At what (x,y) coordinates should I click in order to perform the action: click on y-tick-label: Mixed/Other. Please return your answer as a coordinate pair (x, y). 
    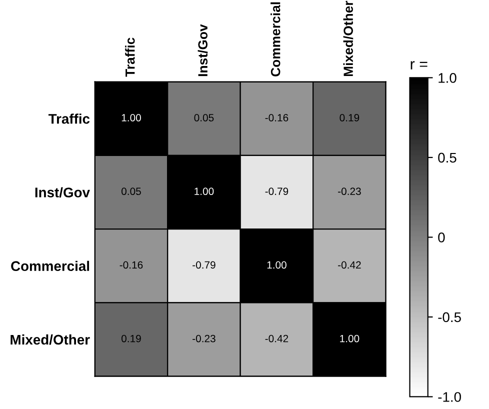
    Looking at the image, I should click on (50, 339).